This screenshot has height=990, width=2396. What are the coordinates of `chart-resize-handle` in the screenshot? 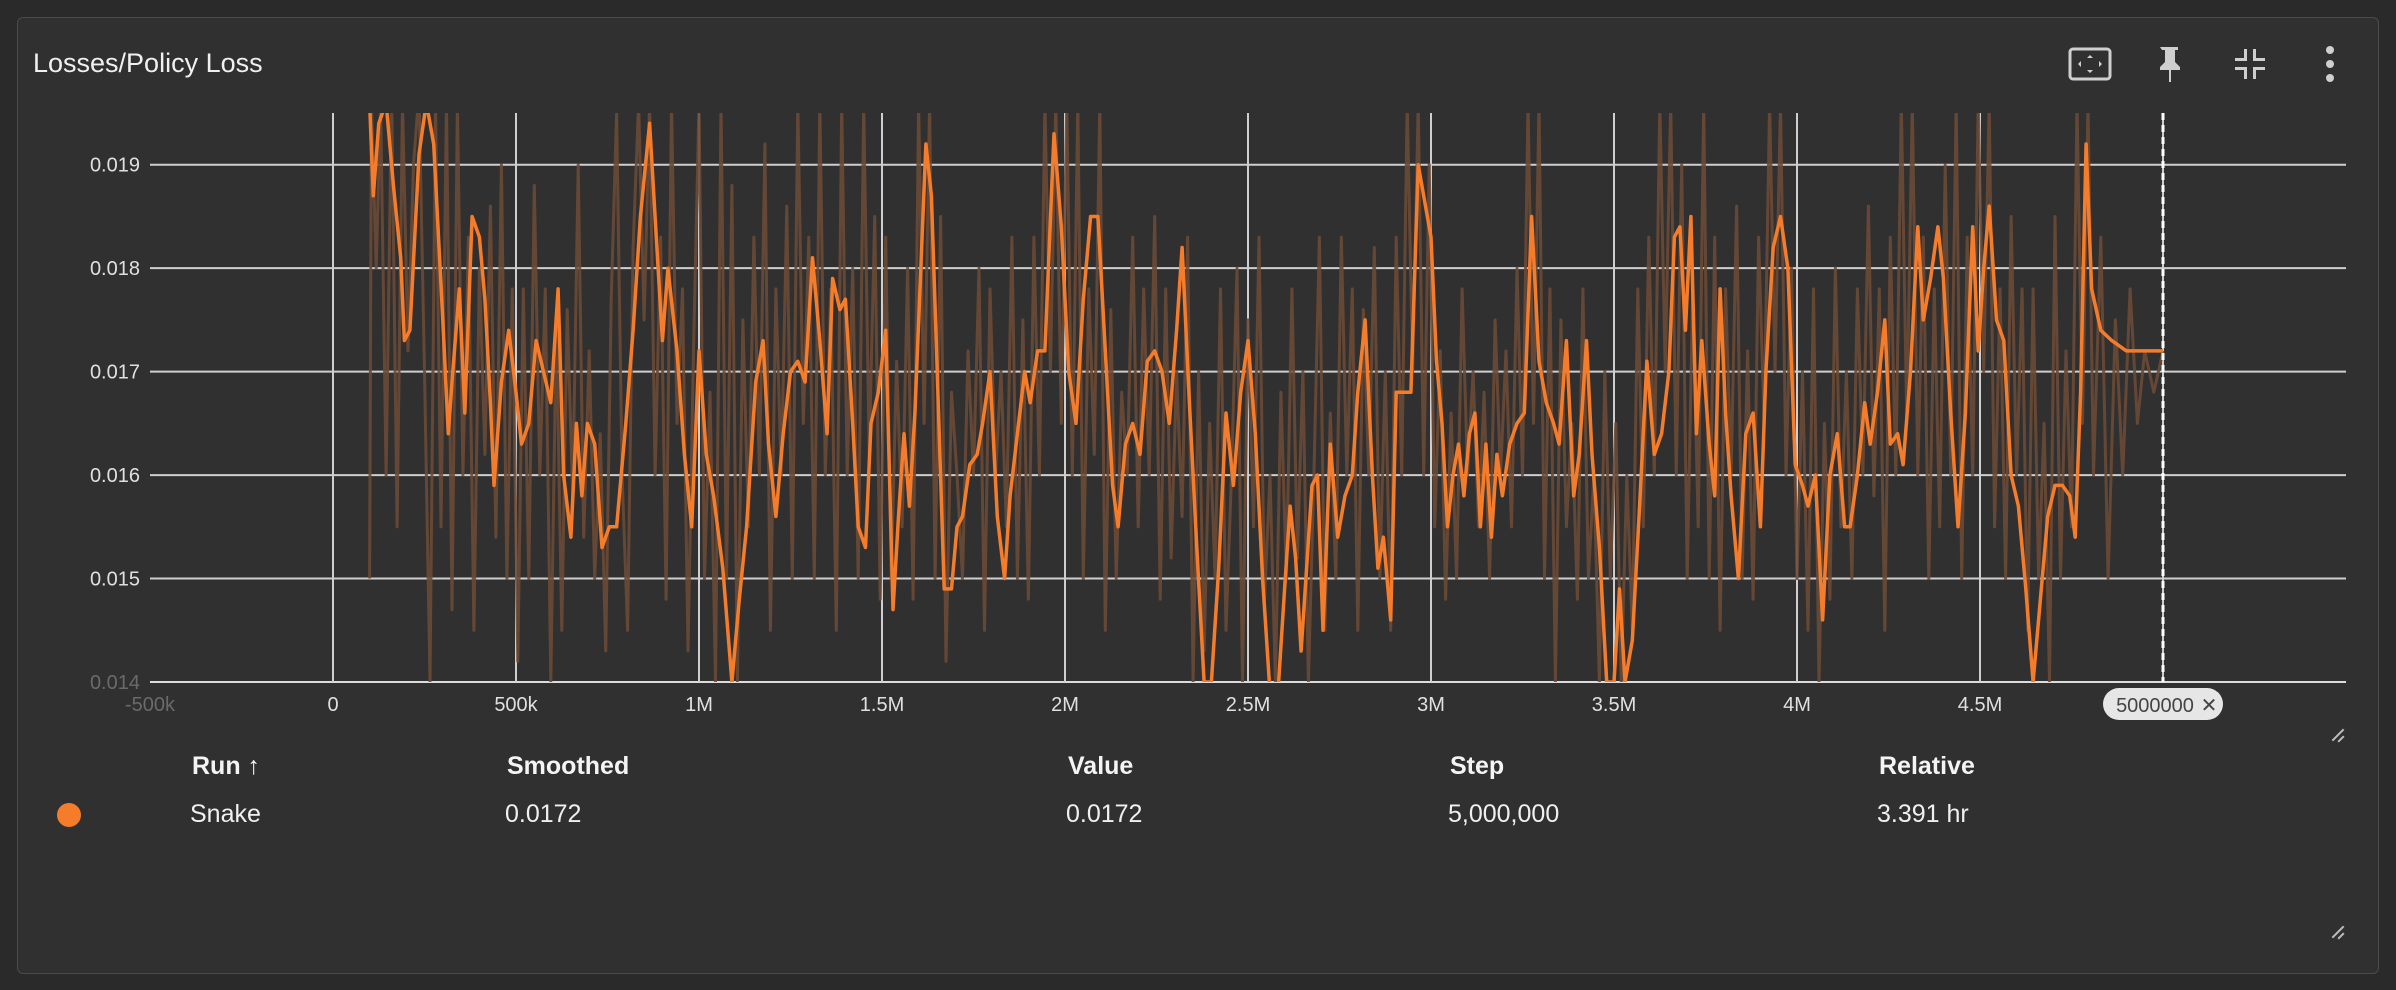 It's located at (2338, 735).